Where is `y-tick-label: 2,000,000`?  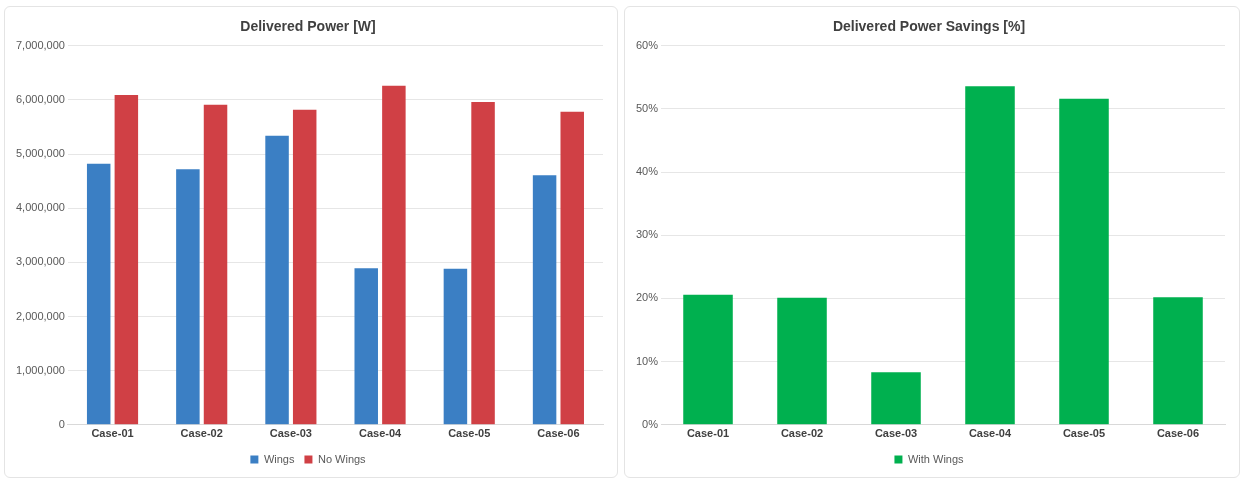
y-tick-label: 2,000,000 is located at coordinates (40, 315).